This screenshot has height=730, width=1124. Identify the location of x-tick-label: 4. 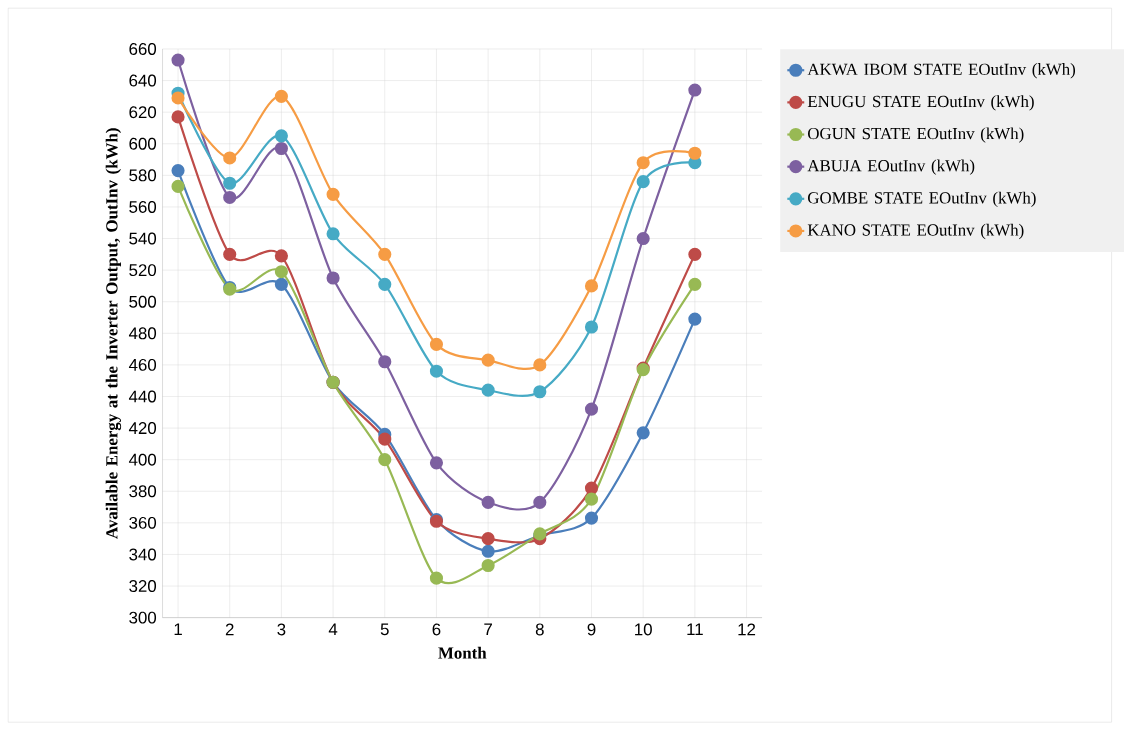
(333, 629).